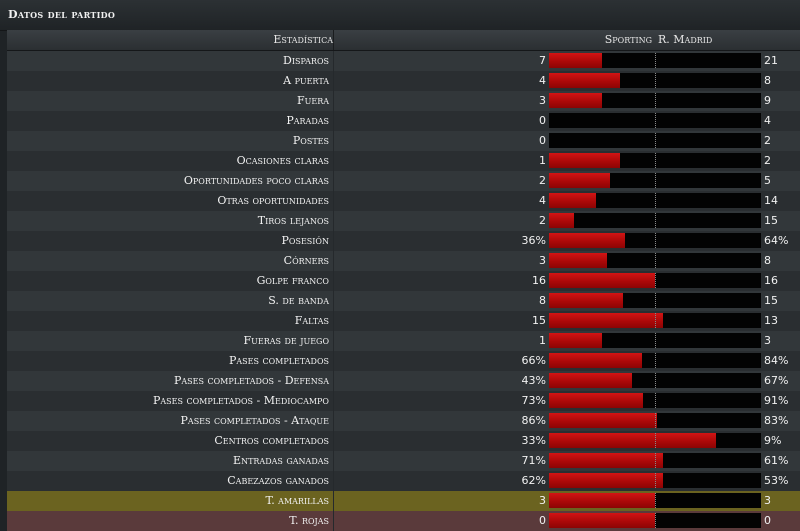 The image size is (800, 531). Describe the element at coordinates (403, 521) in the screenshot. I see `table-row: T. rojas 0 0` at that location.